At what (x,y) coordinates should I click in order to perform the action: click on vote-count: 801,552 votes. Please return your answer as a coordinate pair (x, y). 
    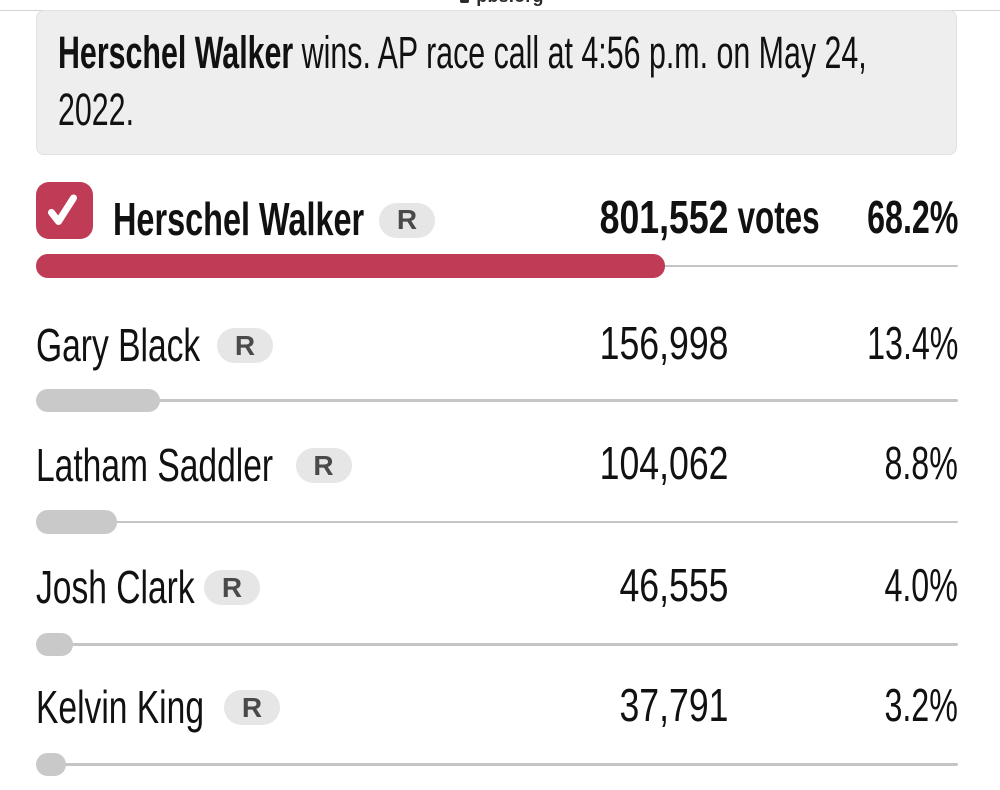
    Looking at the image, I should click on (506, 217).